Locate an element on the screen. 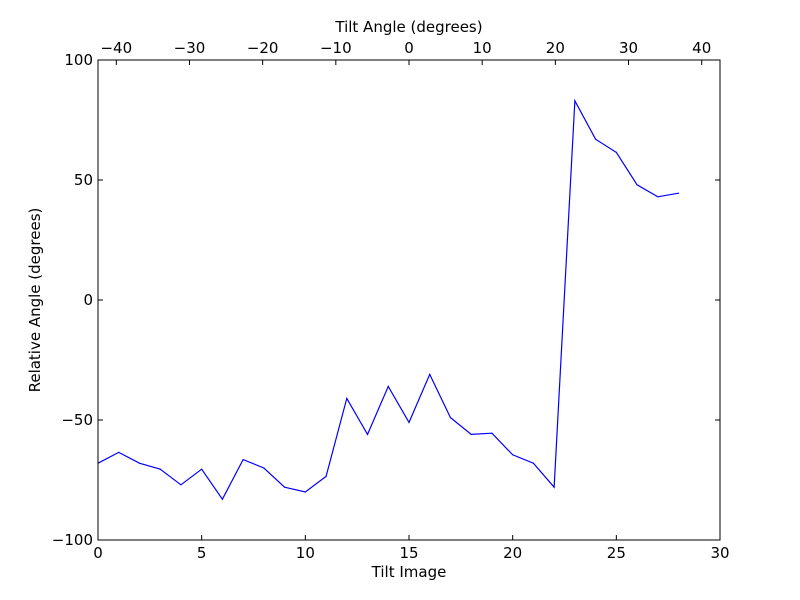 This screenshot has width=800, height=600. top-x-tick-label: 0 is located at coordinates (409, 48).